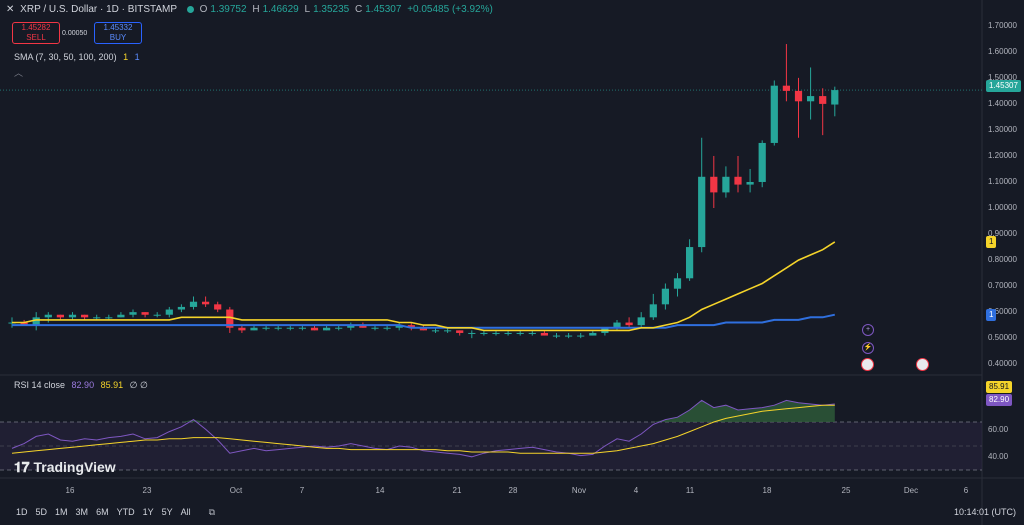 Image resolution: width=1024 pixels, height=525 pixels. Describe the element at coordinates (690, 490) in the screenshot. I see `time-tick-label: 11` at that location.